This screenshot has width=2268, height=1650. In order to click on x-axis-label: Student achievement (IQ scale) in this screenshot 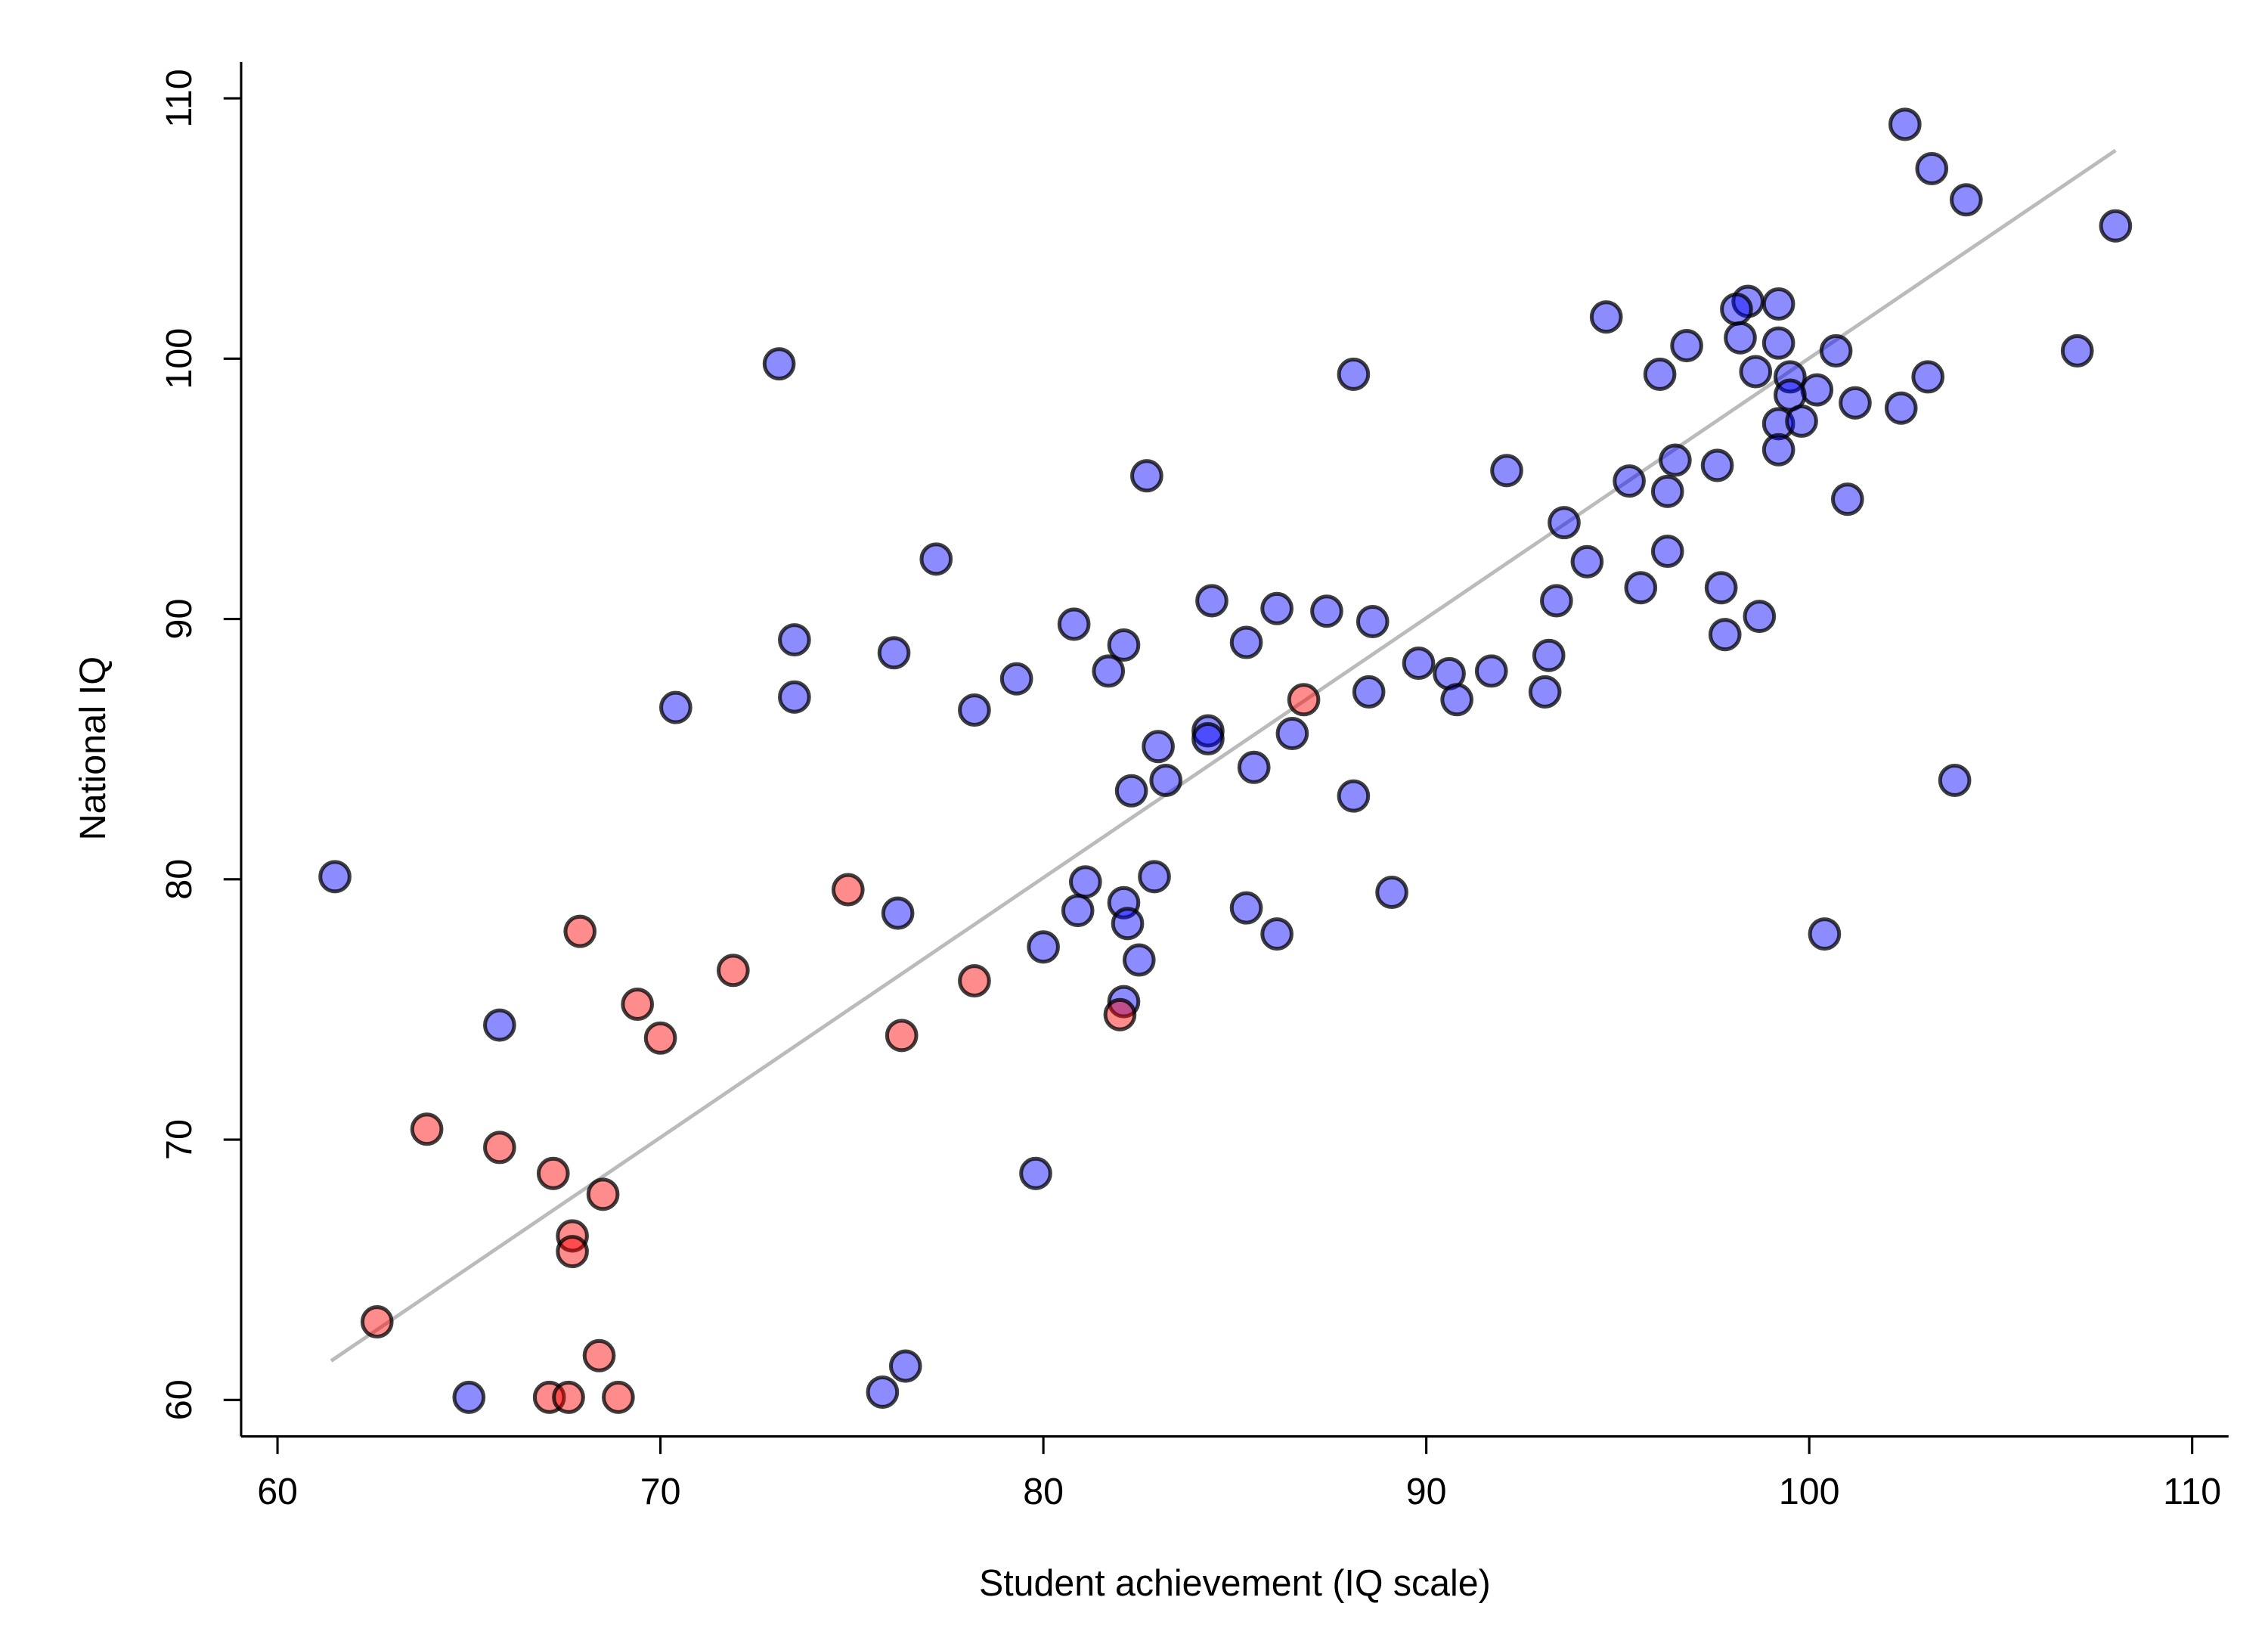, I will do `click(1235, 1583)`.